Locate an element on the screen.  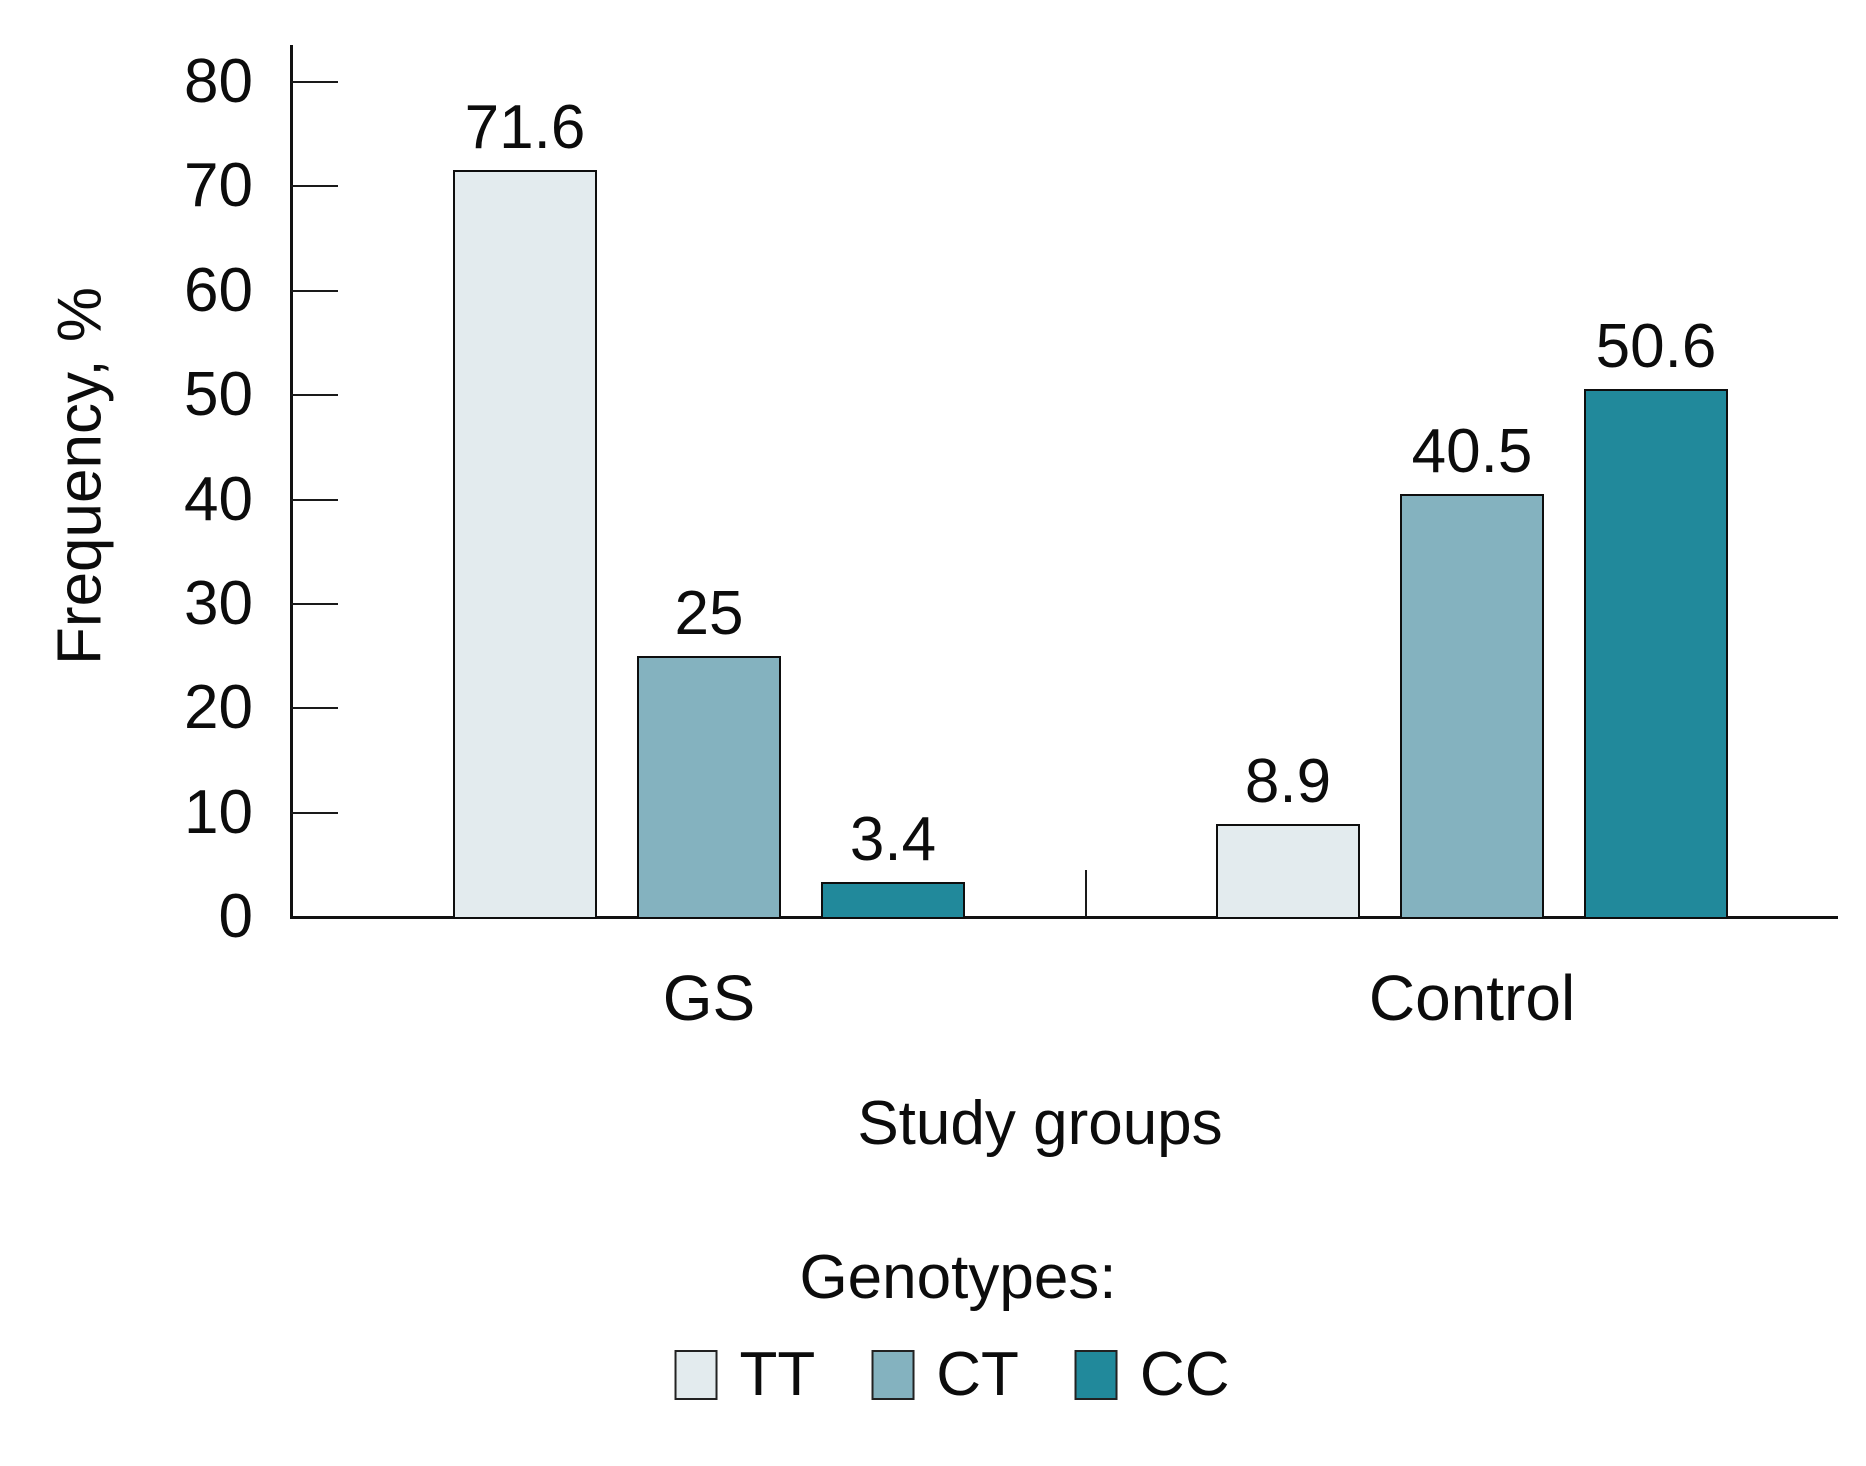
y-tick-label: 20 is located at coordinates (218, 708).